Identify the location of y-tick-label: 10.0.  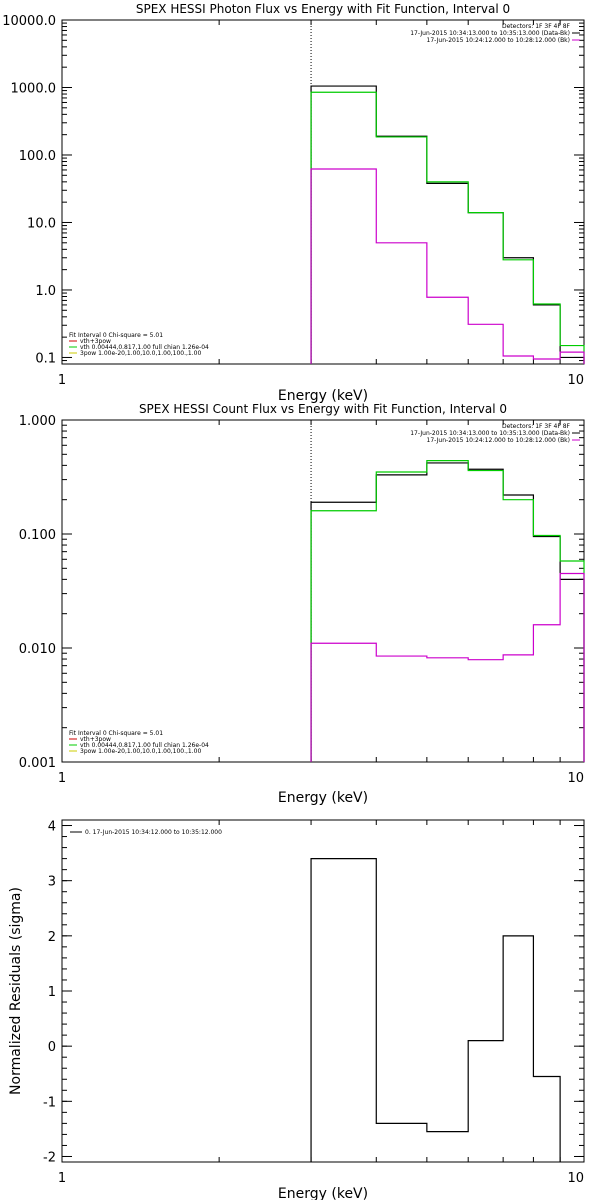
(41, 223).